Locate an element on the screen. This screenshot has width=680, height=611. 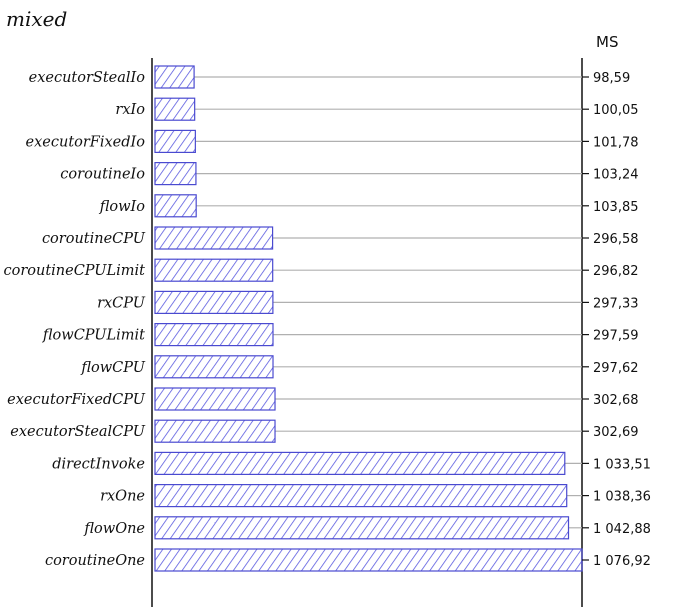
value-label: 297,62 is located at coordinates (616, 368).